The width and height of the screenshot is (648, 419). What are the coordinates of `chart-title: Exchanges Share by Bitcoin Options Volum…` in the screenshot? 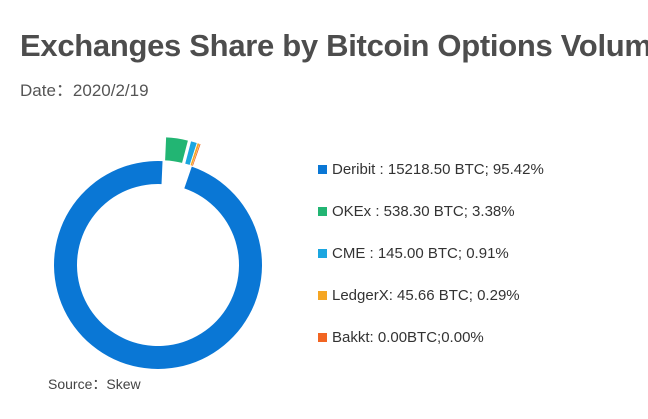 It's located at (334, 45).